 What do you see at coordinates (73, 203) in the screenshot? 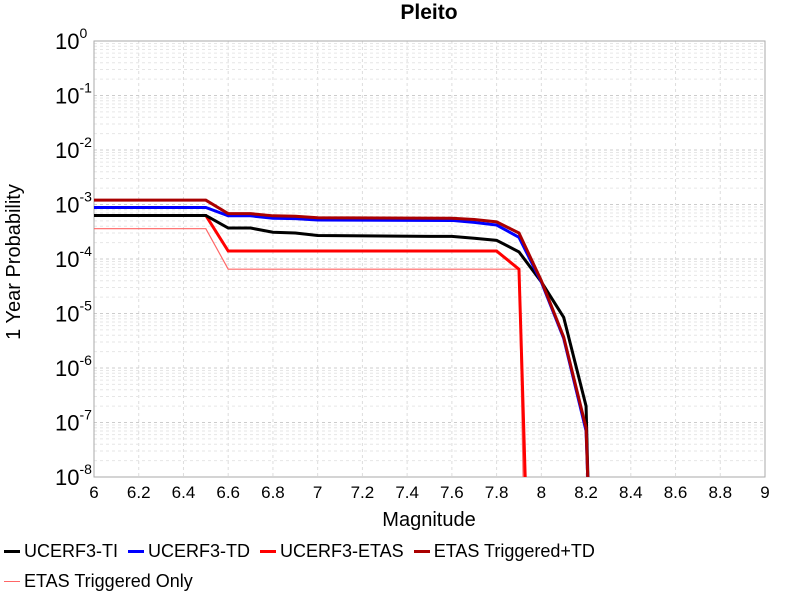
I see `y-tick-label: 10⁻³` at bounding box center [73, 203].